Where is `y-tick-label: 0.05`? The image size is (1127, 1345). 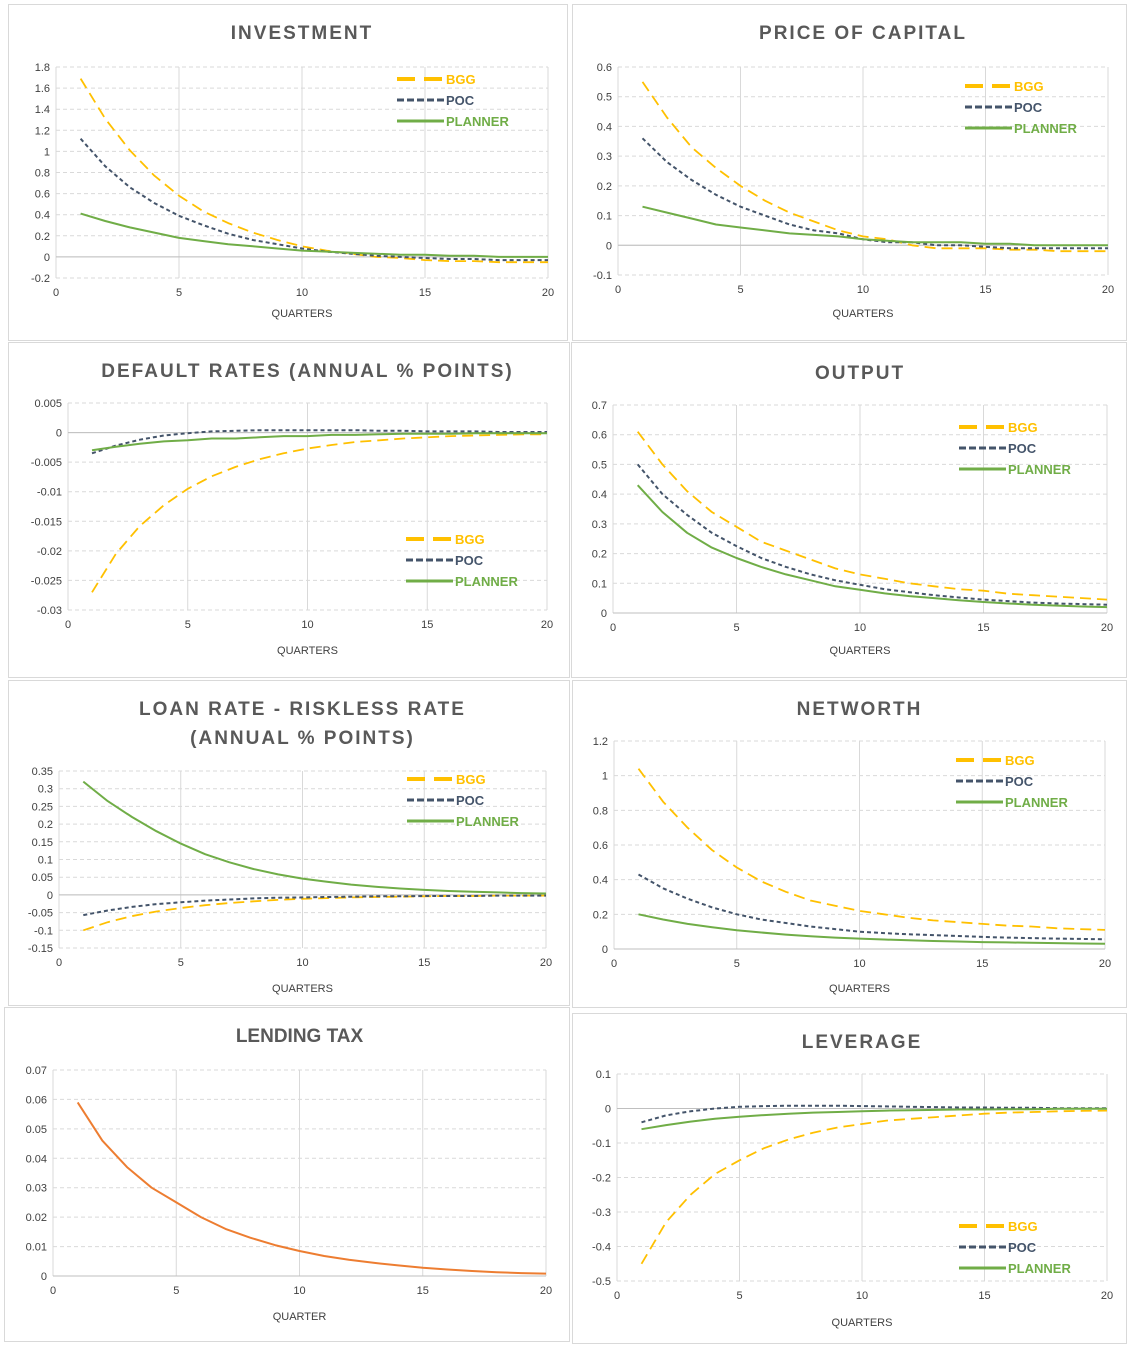
y-tick-label: 0.05 is located at coordinates (36, 1130).